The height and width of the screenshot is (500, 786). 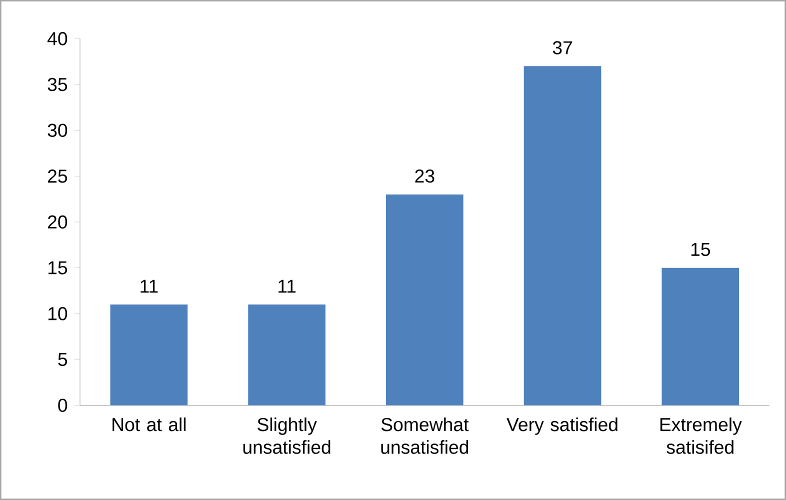 What do you see at coordinates (58, 130) in the screenshot?
I see `y-tick-label: 30` at bounding box center [58, 130].